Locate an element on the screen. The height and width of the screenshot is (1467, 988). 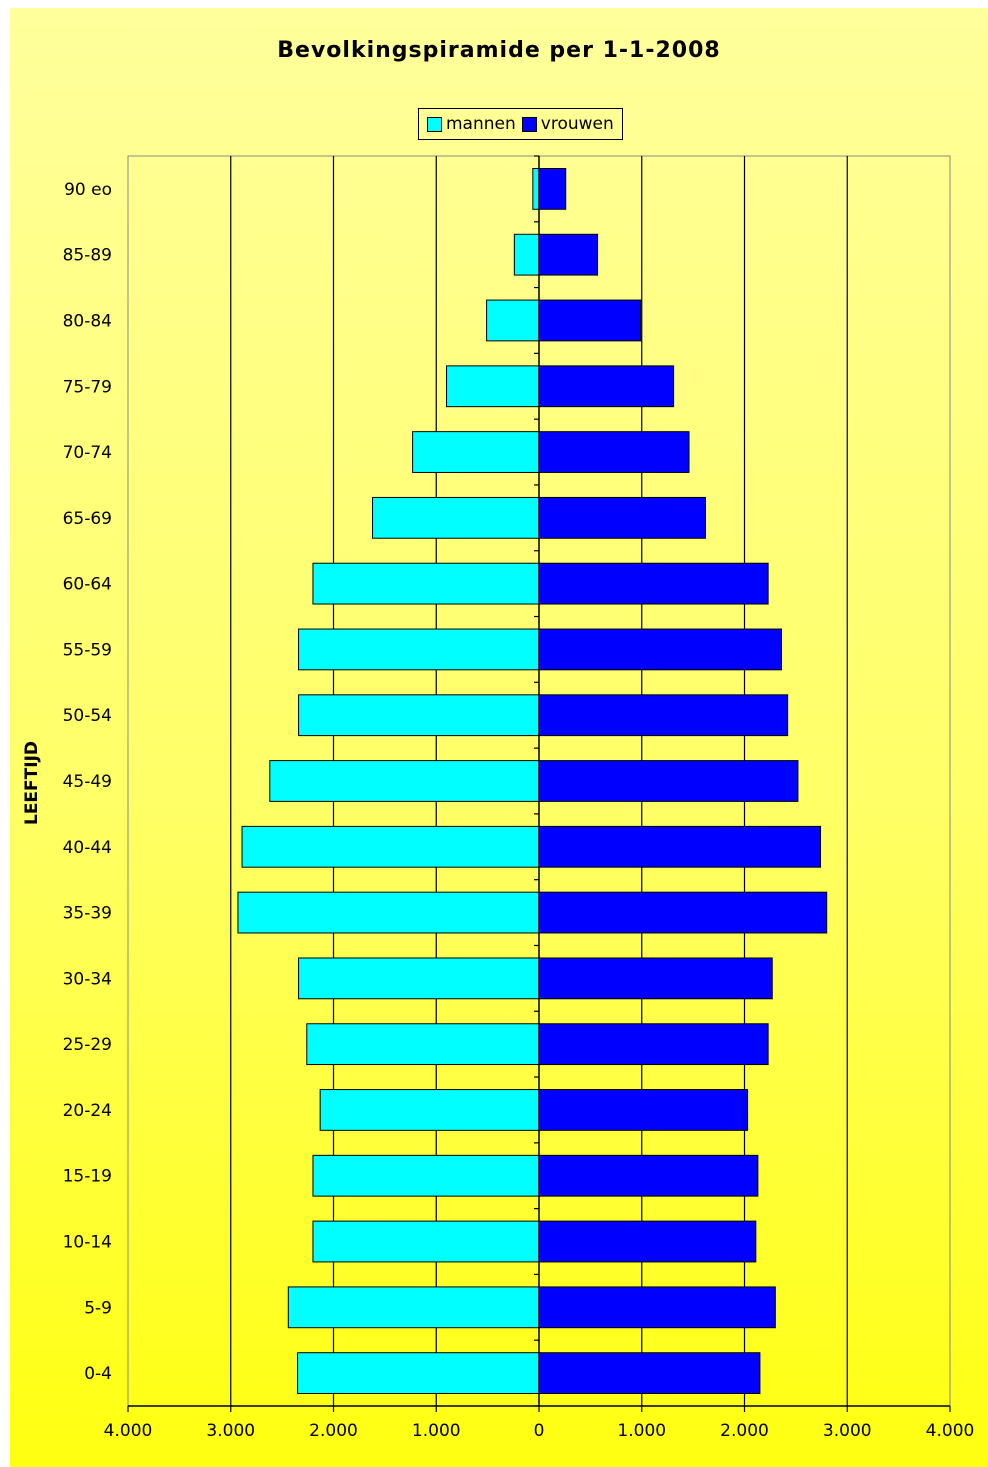
category-label-65-69: 65-69 is located at coordinates (87, 519).